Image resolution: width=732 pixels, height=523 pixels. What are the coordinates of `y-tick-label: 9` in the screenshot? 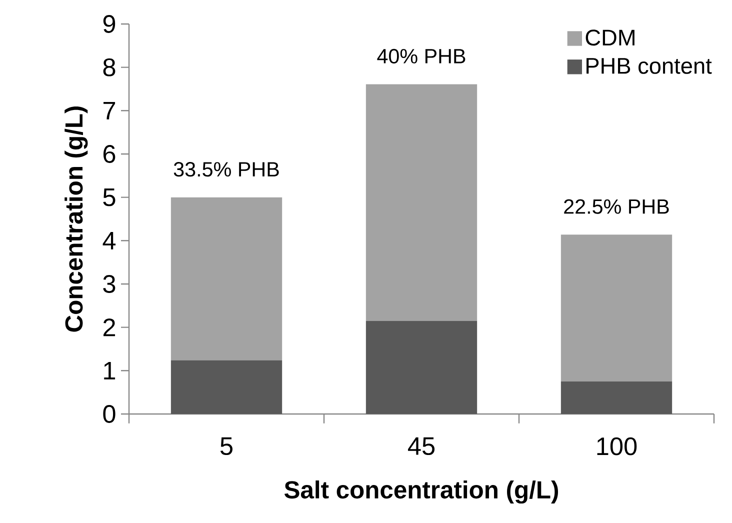 It's located at (109, 24).